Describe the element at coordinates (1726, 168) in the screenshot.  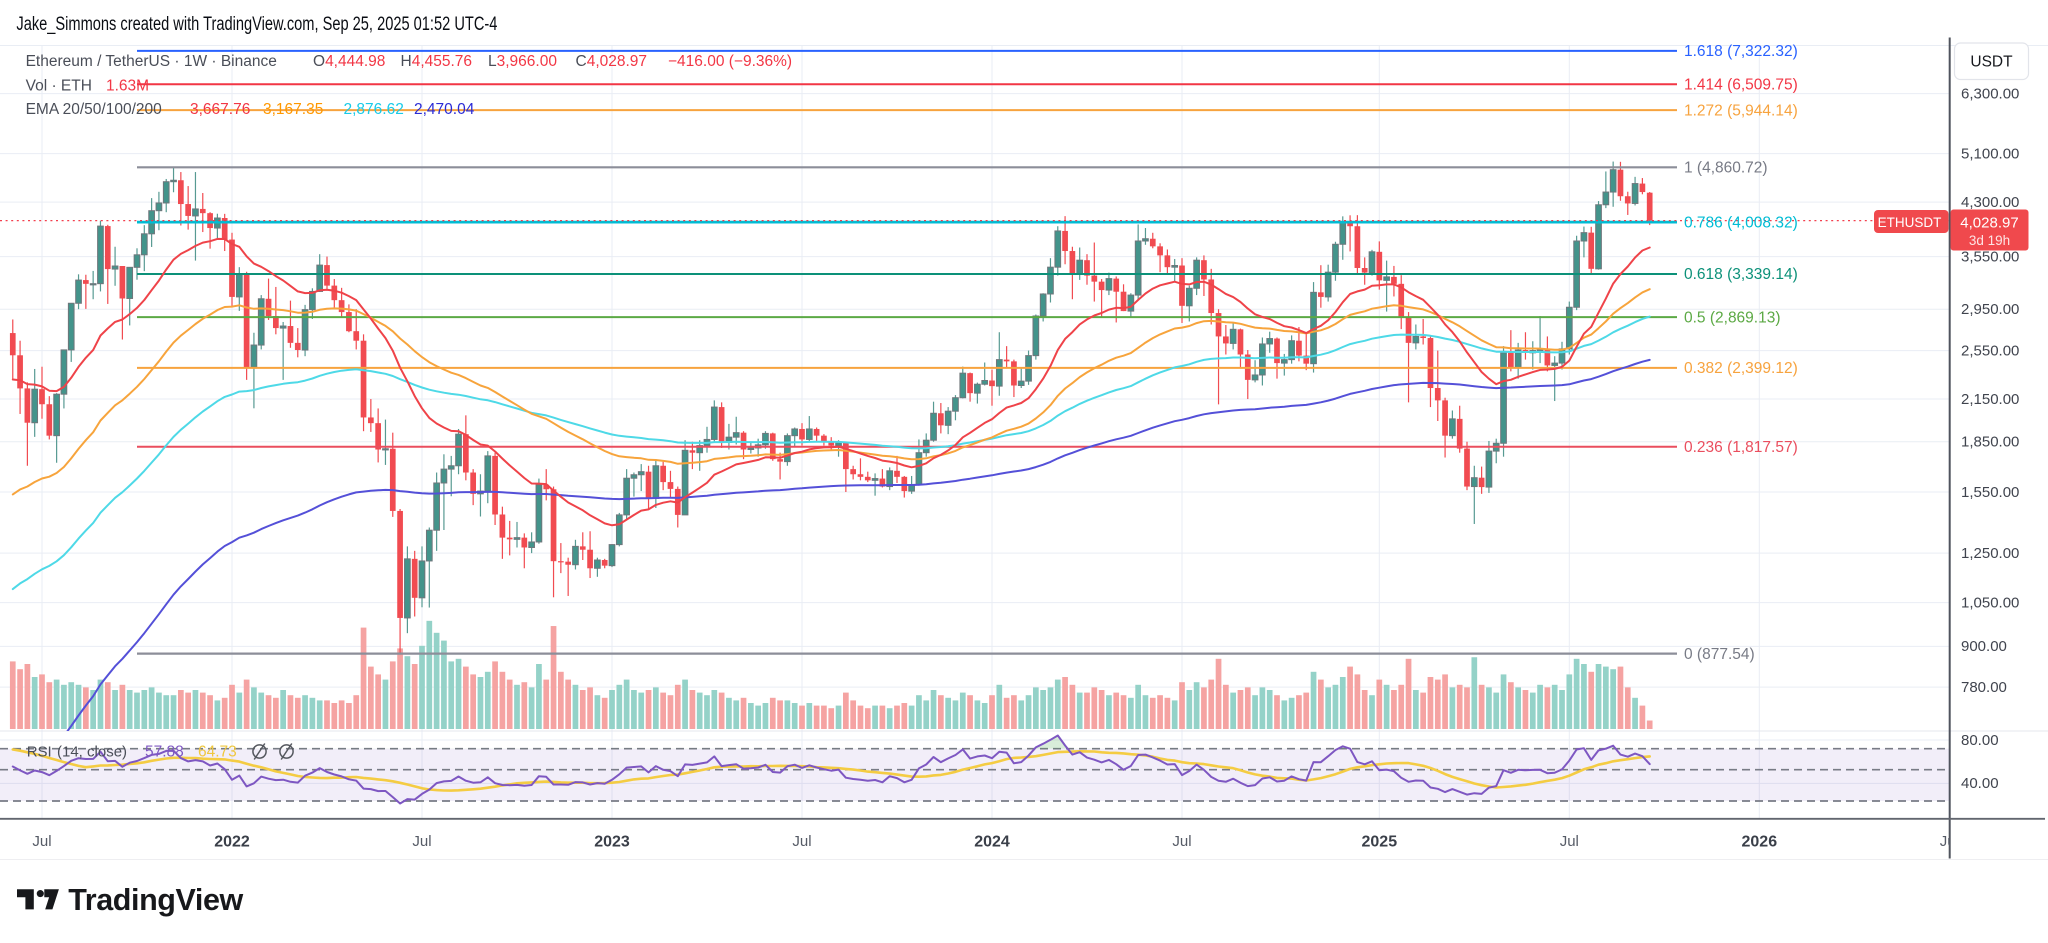
I see `svg-text: 1 (4,860.72)` at that location.